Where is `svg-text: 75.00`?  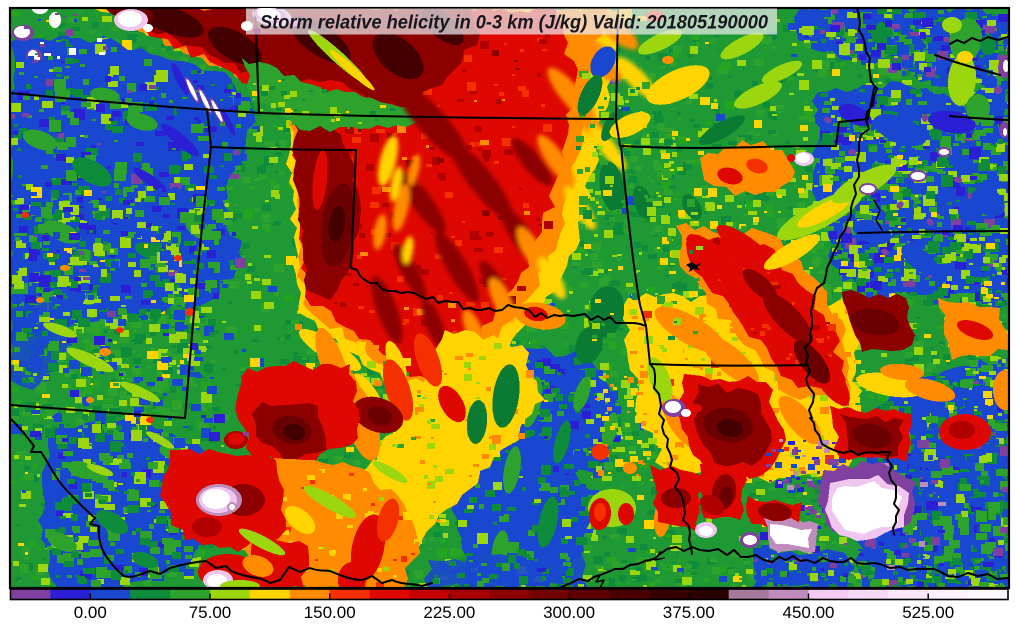
svg-text: 75.00 is located at coordinates (210, 612).